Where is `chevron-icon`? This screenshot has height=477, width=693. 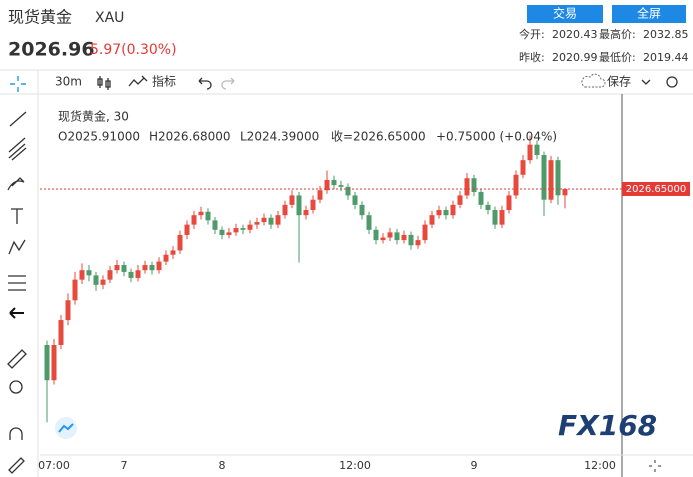 chevron-icon is located at coordinates (646, 82).